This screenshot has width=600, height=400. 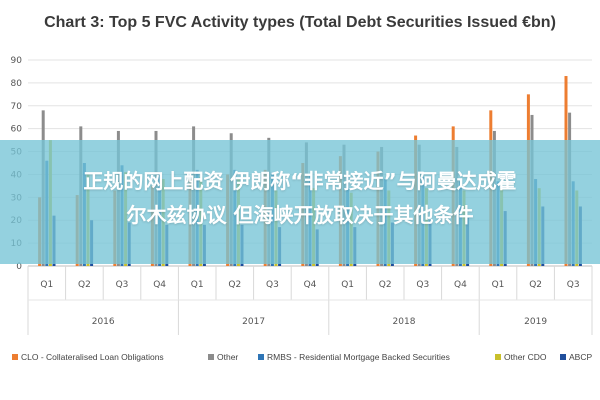 I want to click on y-tick-label: 80, so click(x=17, y=84).